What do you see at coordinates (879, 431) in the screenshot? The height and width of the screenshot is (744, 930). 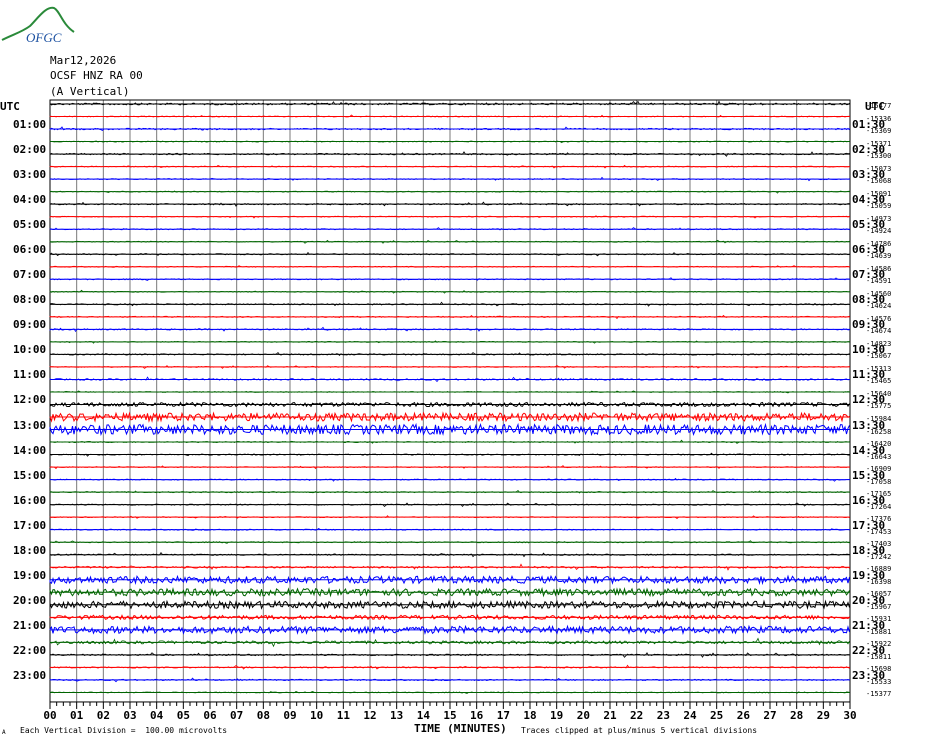 I see `trace-offset-value: -16258` at bounding box center [879, 431].